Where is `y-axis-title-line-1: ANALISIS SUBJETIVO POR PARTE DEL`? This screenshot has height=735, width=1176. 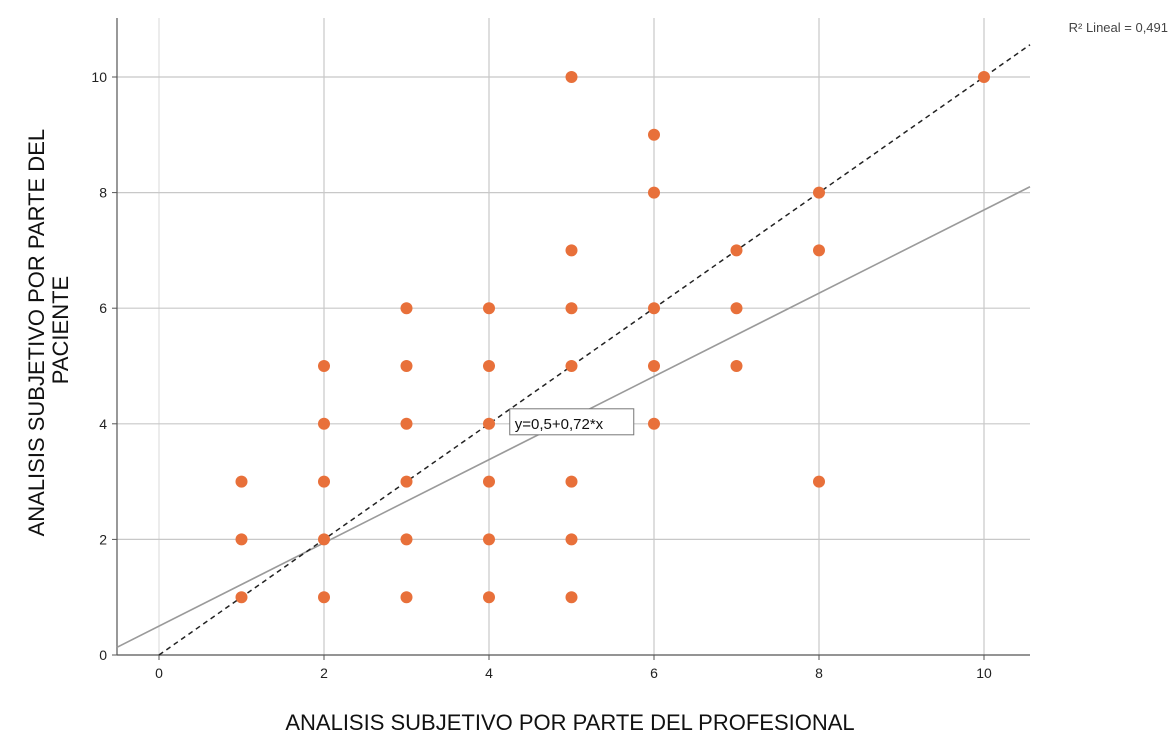
y-axis-title-line-1: ANALISIS SUBJETIVO POR PARTE DEL is located at coordinates (36, 332).